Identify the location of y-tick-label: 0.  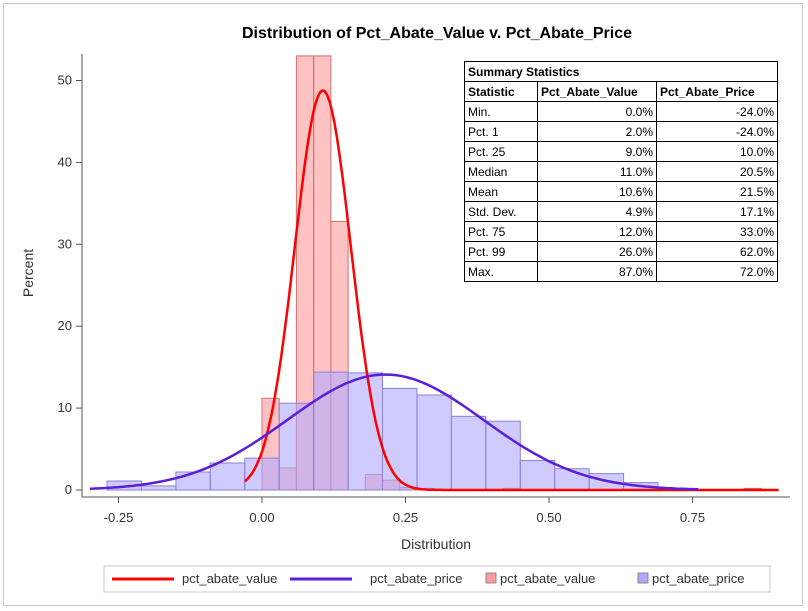
(68, 489).